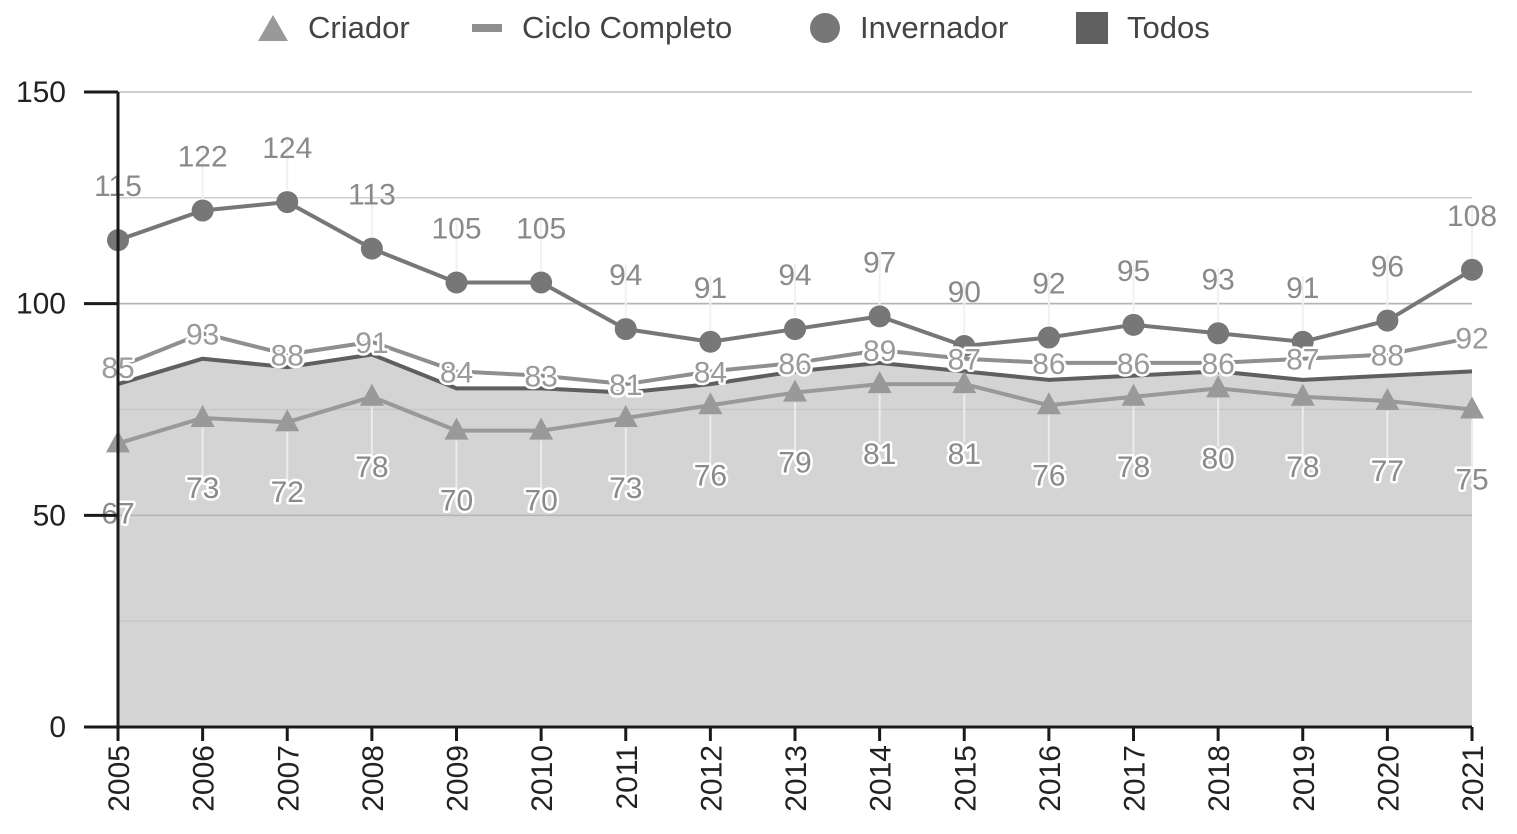 This screenshot has height=834, width=1517. Describe the element at coordinates (758, 28) in the screenshot. I see `chart-legend: Criador Ciclo Completo Invernador Todos` at that location.